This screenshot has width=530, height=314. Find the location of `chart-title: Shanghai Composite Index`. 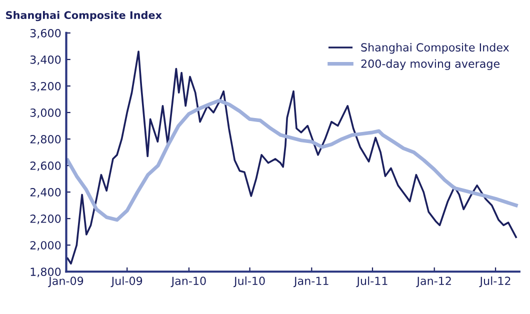

chart-title: Shanghai Composite Index is located at coordinates (84, 16).